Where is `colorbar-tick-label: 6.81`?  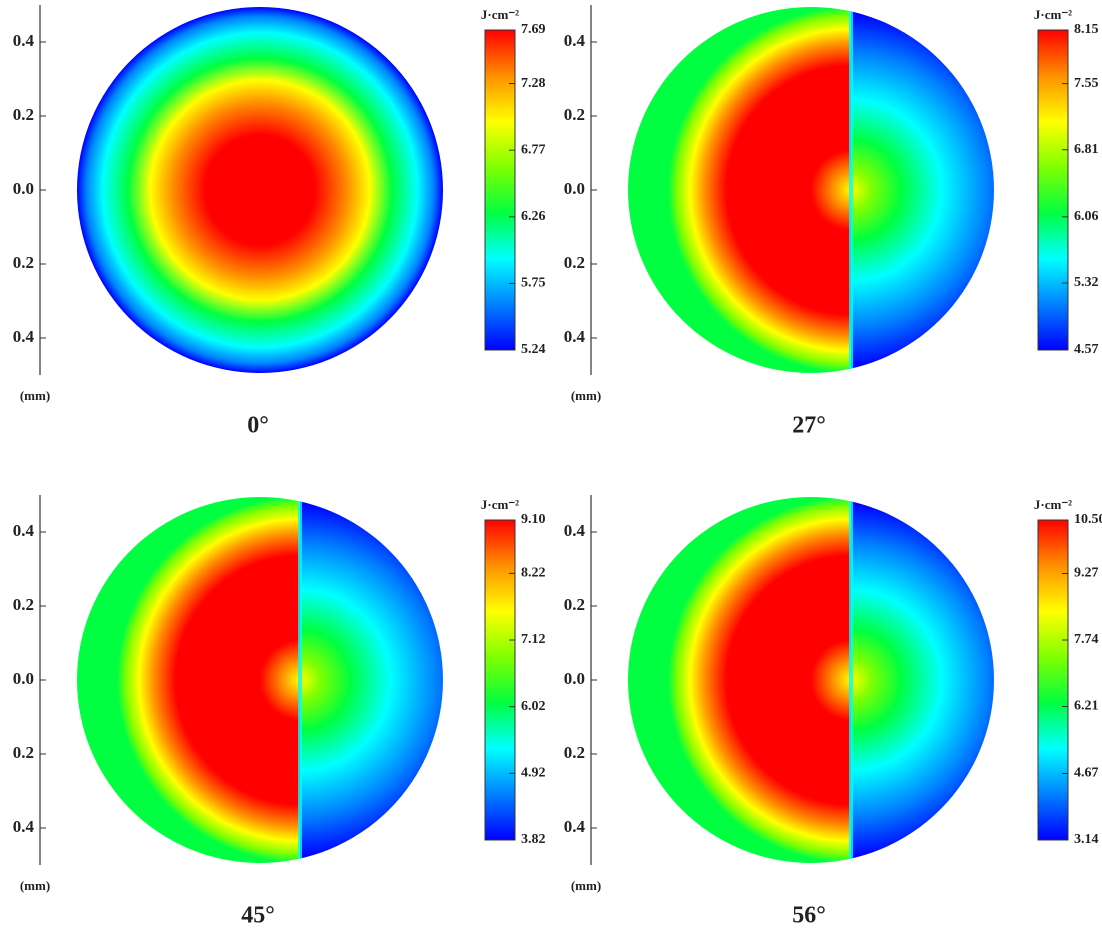
colorbar-tick-label: 6.81 is located at coordinates (1086, 149).